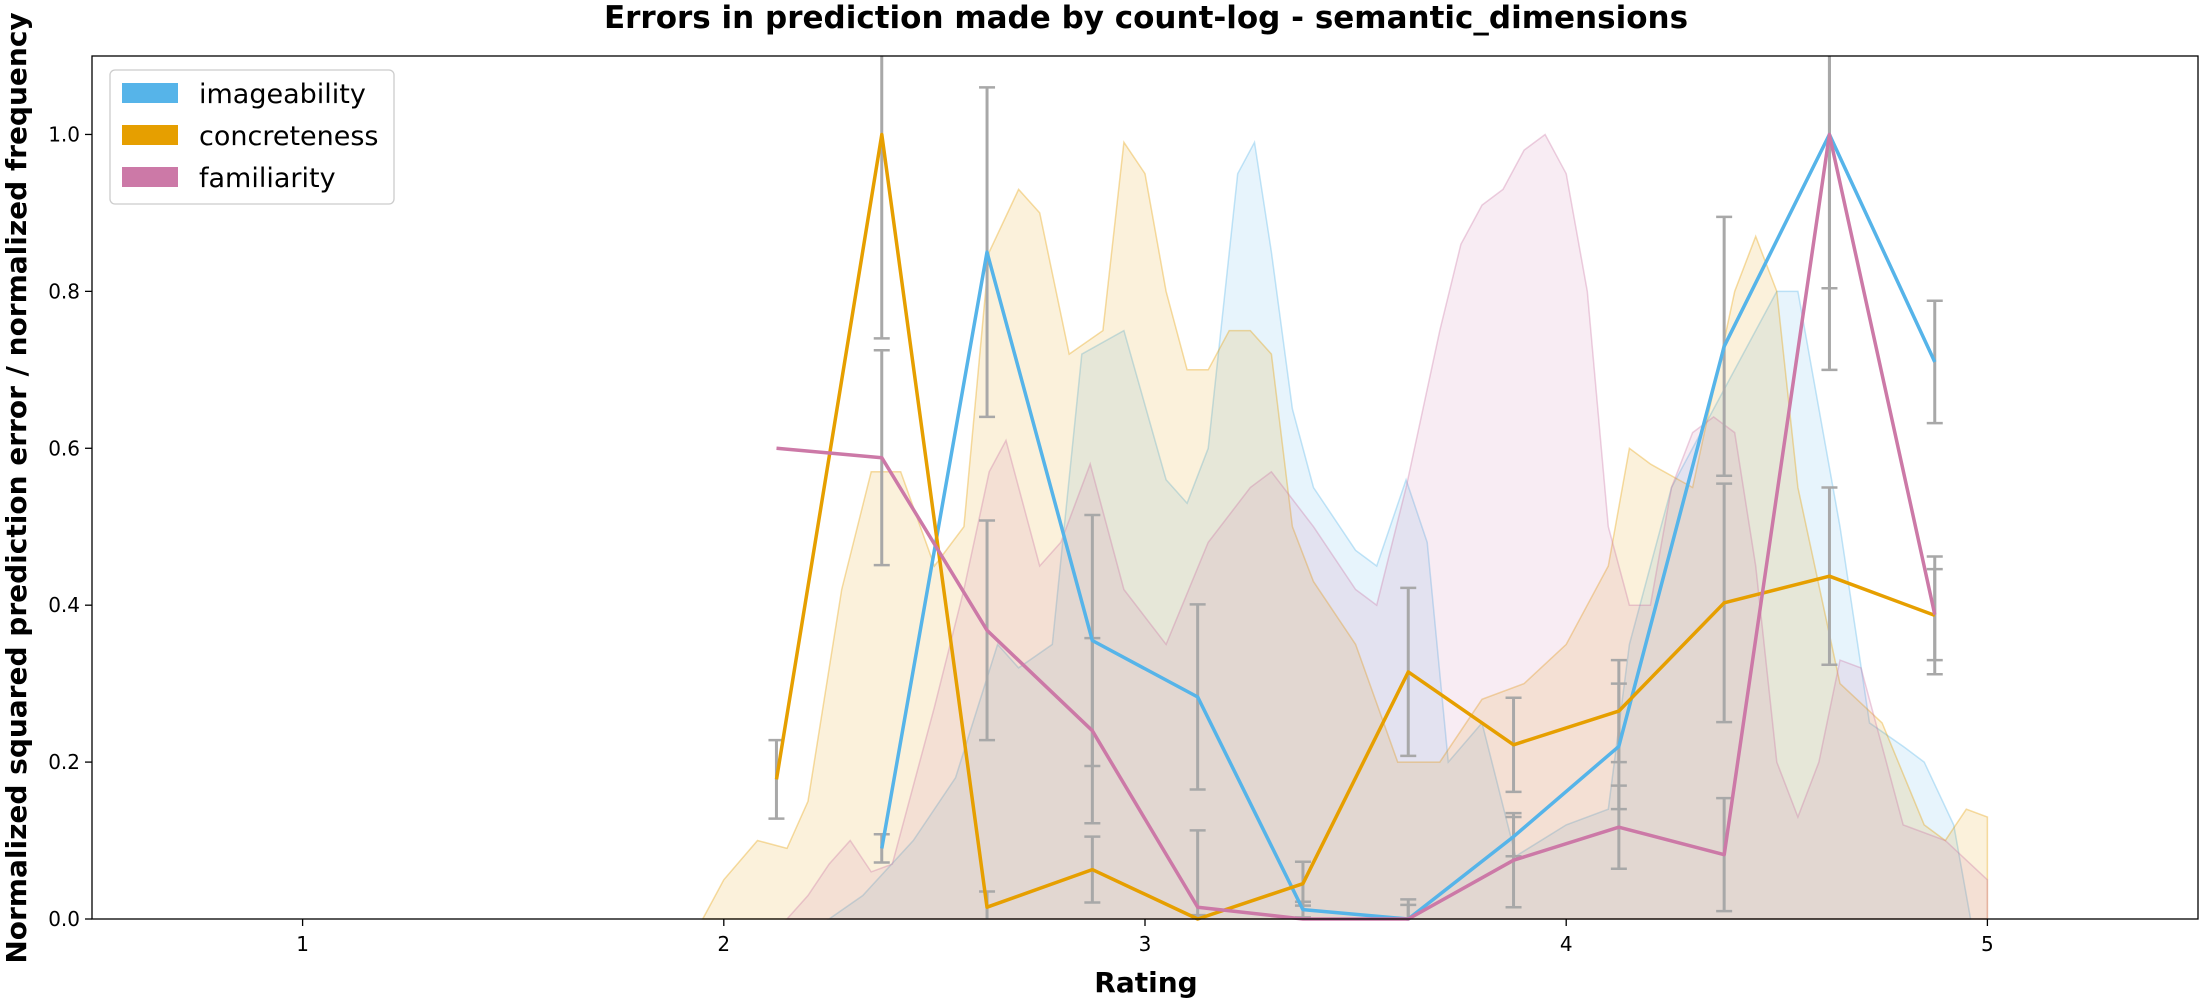 The image size is (2200, 1000). What do you see at coordinates (267, 178) in the screenshot?
I see `legend-label-familiarity: familiarity` at bounding box center [267, 178].